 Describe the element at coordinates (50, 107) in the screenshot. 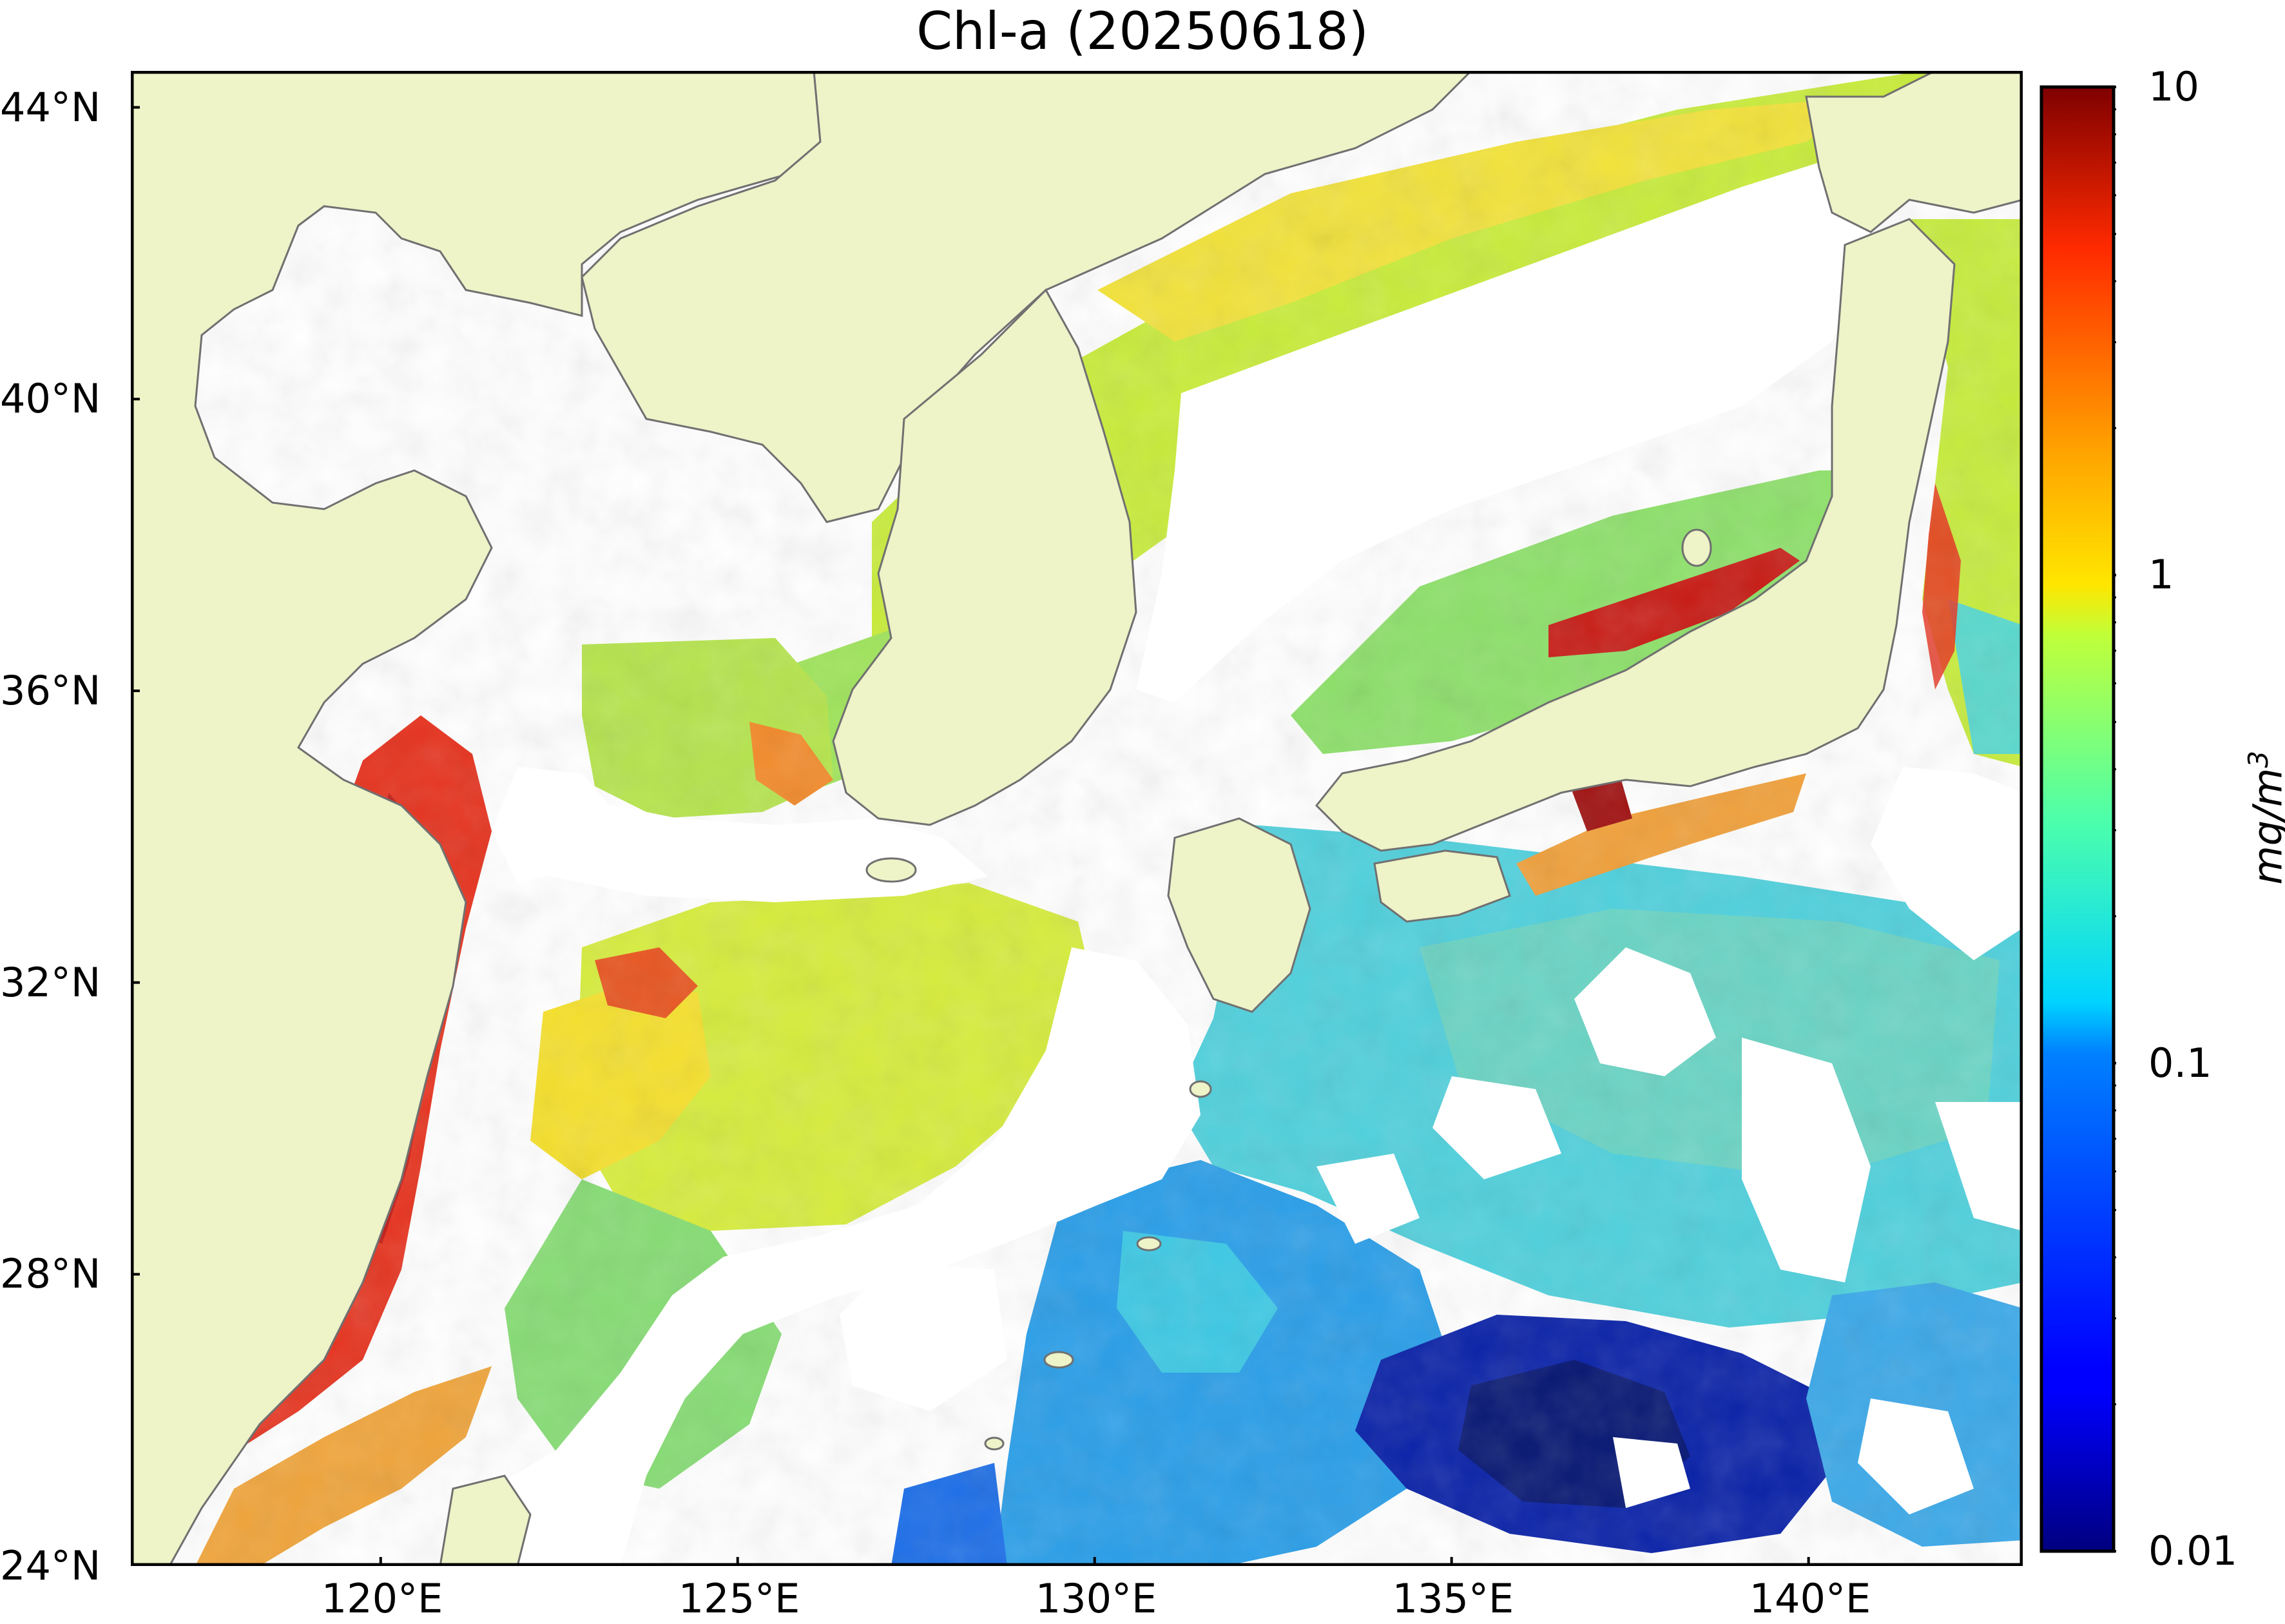

I see `lat-tick-label: 44°N` at that location.